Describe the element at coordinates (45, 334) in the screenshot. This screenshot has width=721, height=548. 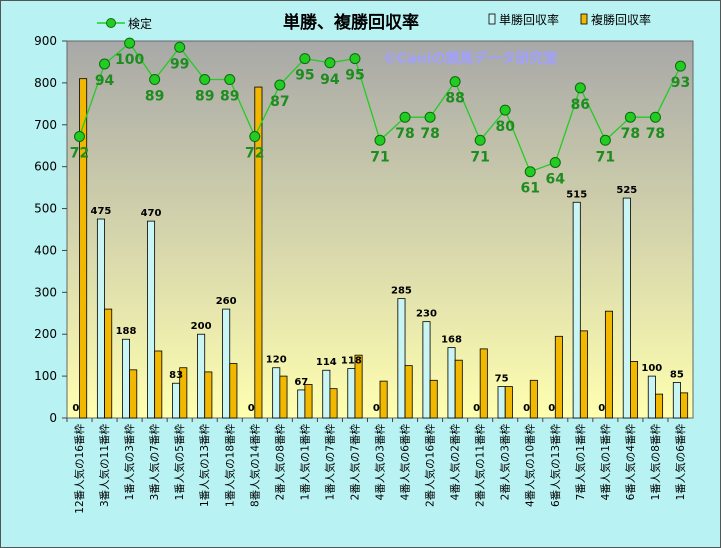
I see `y-tick-label: 200` at that location.